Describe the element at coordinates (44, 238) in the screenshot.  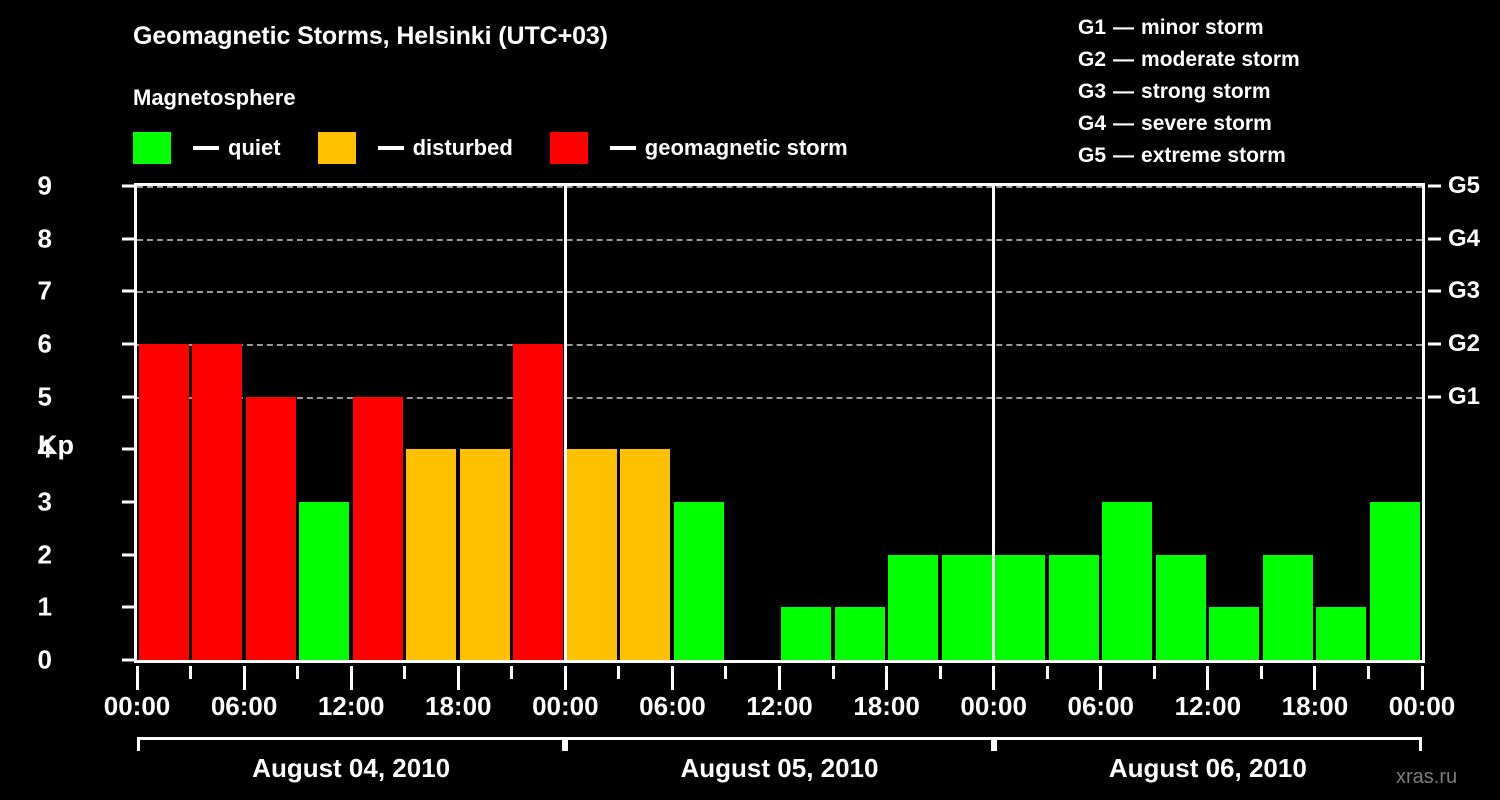
I see `y-tick-label-8: 8` at that location.